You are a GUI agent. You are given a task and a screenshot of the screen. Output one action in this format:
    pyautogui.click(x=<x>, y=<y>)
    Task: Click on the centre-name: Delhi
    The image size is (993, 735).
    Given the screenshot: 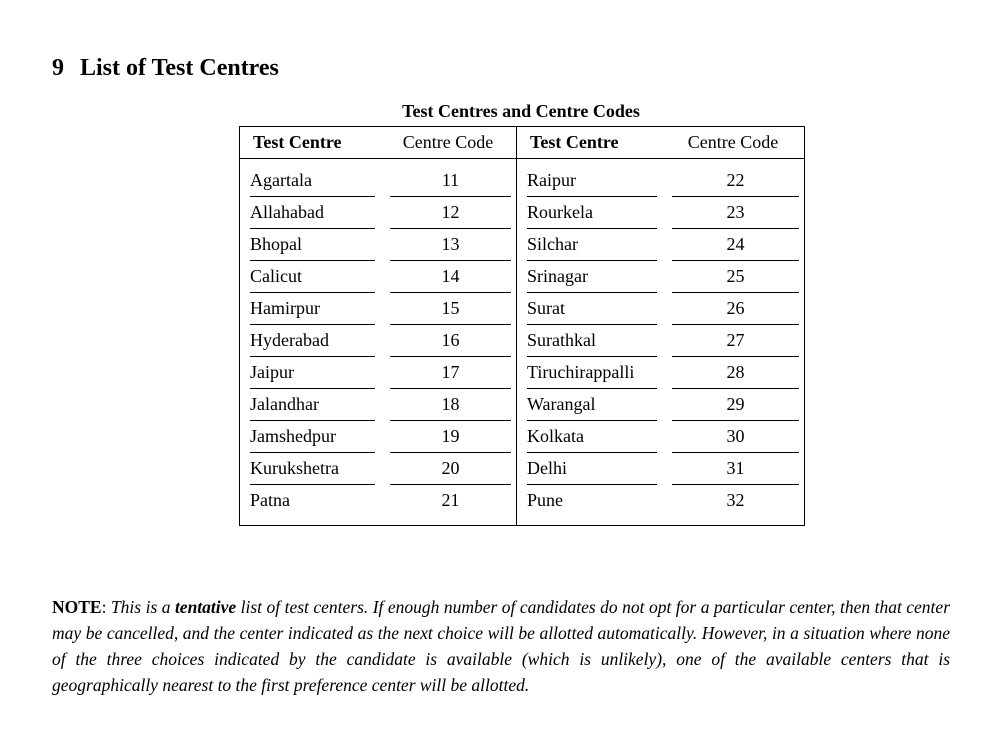 What is the action you would take?
    pyautogui.click(x=589, y=469)
    